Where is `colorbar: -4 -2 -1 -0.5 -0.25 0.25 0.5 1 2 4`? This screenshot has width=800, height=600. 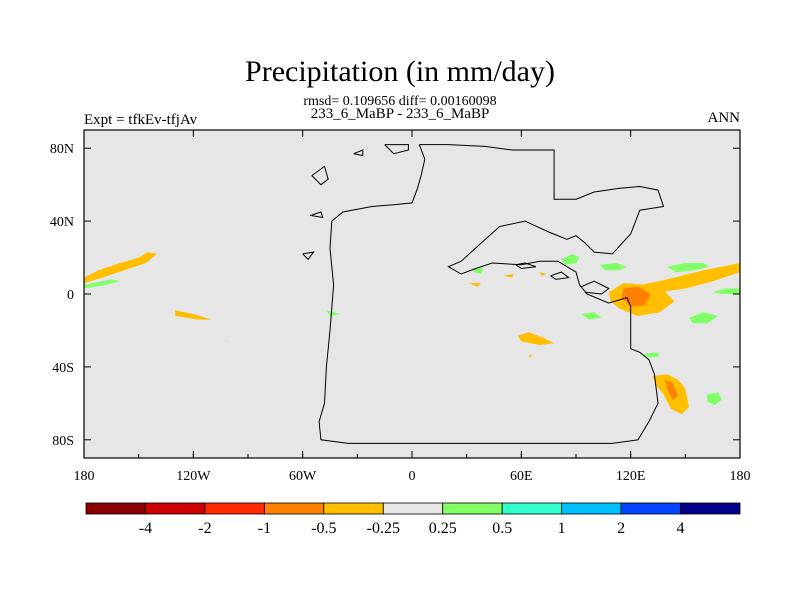
colorbar: -4 -2 -1 -0.5 -0.25 0.25 0.5 1 2 4 is located at coordinates (413, 519).